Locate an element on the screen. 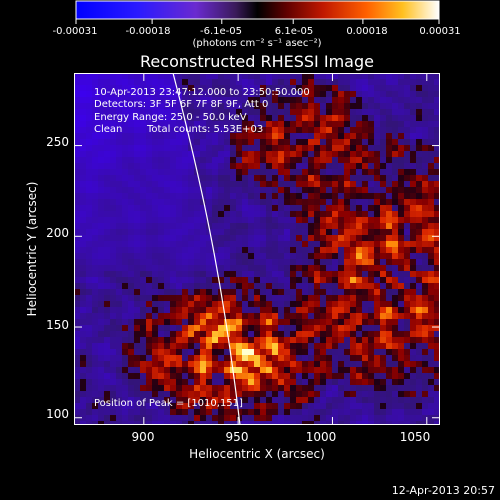 This screenshot has width=500, height=500. colorbar-tick-label: 6.1e-05 is located at coordinates (294, 31).